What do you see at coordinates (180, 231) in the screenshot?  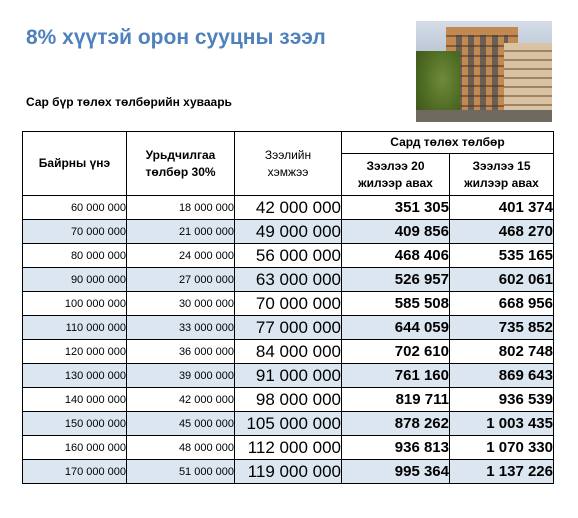 I see `cell-down-payment: 21 000 000` at bounding box center [180, 231].